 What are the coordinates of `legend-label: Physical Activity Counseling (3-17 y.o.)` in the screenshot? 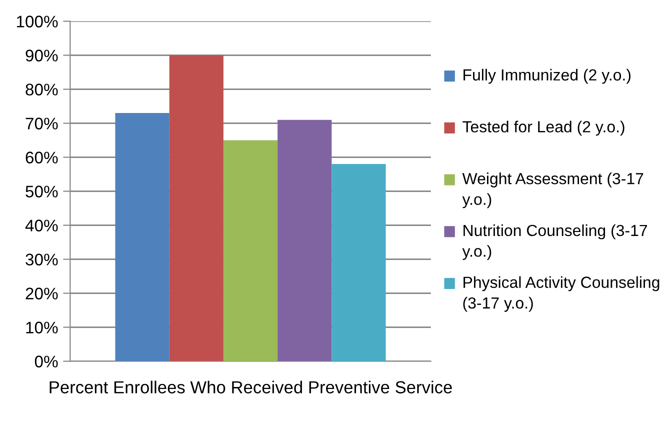 It's located at (561, 294).